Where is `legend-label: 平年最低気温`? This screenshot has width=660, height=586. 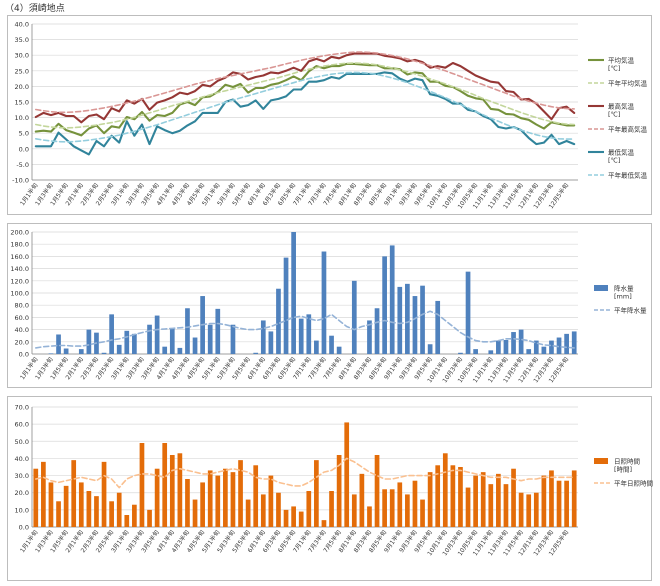
legend-label: 平年最低気温 is located at coordinates (628, 175).